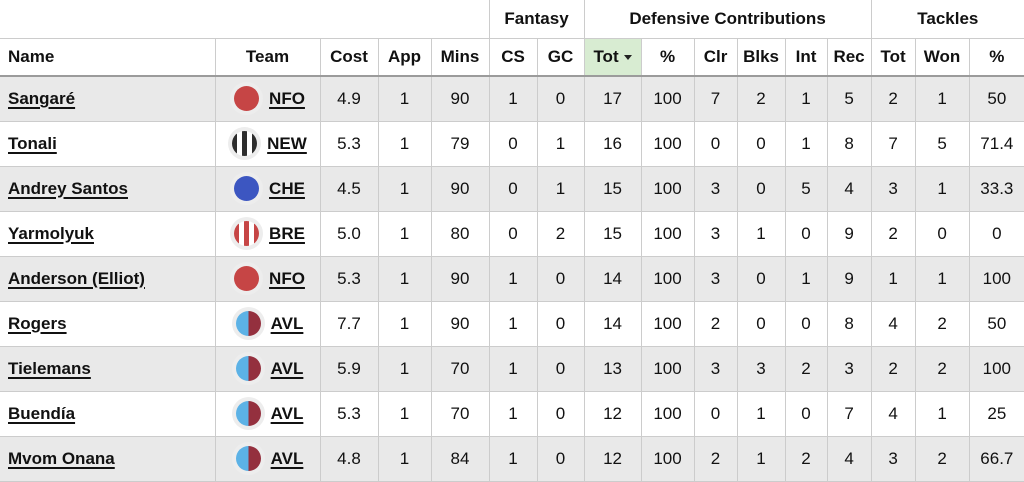 The image size is (1024, 482). What do you see at coordinates (267, 99) in the screenshot?
I see `team-cell: NFO` at bounding box center [267, 99].